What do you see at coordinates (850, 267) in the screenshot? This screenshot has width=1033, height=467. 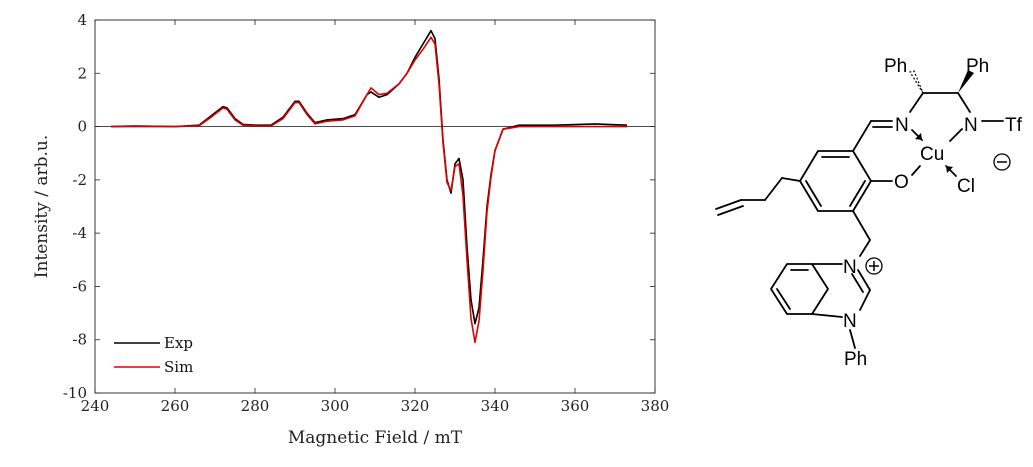 I see `imidazolium-nitrogen-label: N` at bounding box center [850, 267].